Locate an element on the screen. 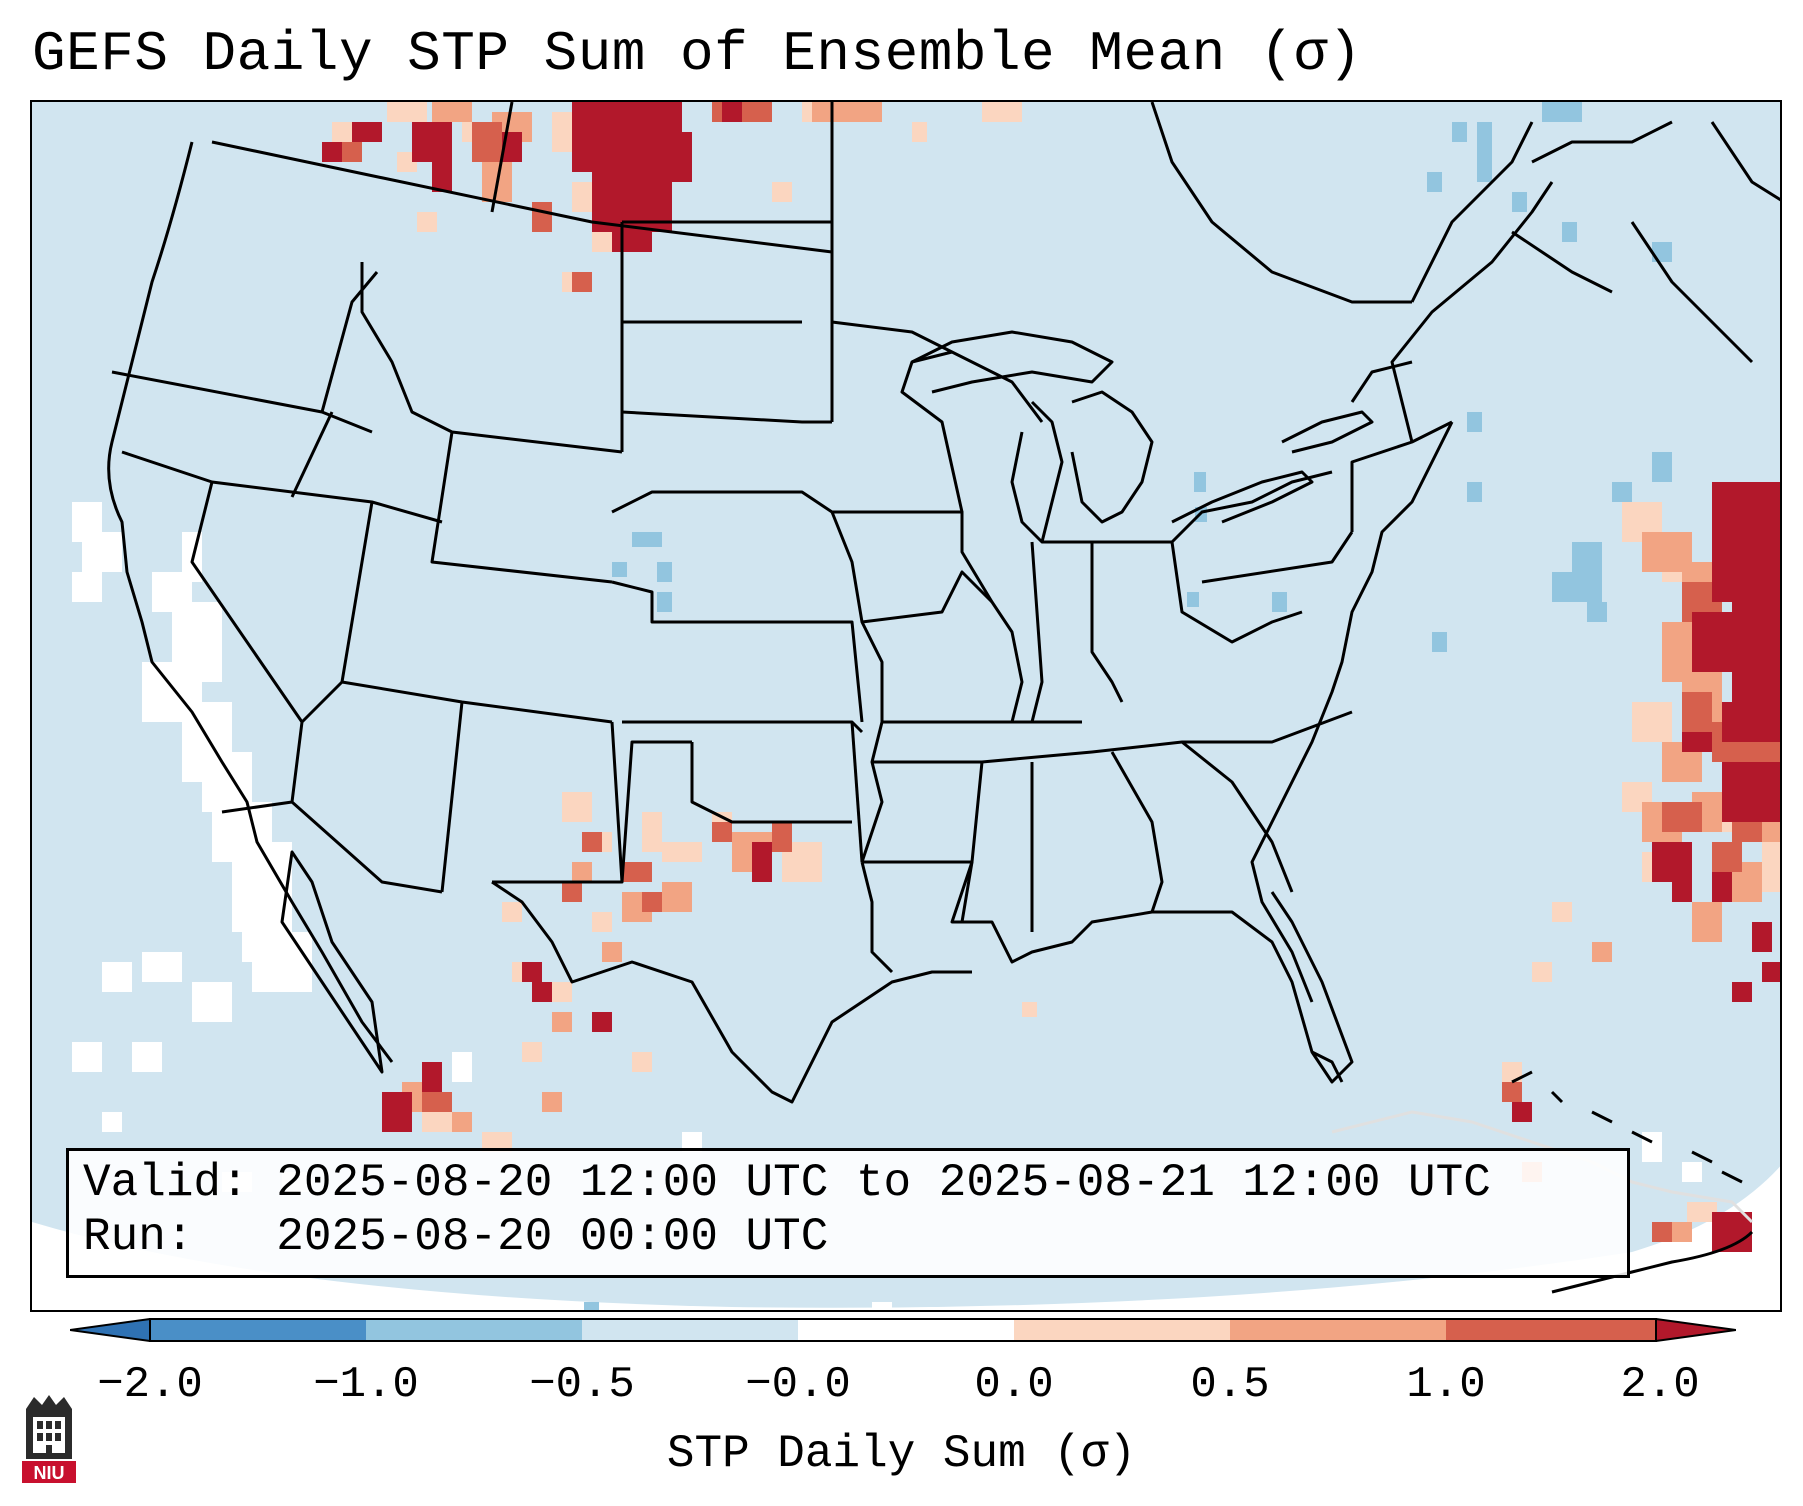 Image resolution: width=1803 pixels, height=1506 pixels. colorbar-frame is located at coordinates (903, 1330).